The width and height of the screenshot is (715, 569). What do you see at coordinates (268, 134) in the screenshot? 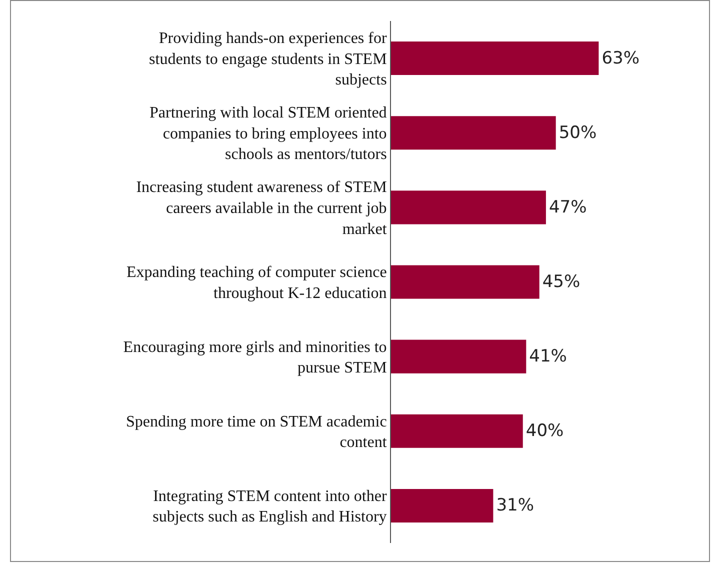
I see `y-tick-label: Partnering with local STEM oriented companies to bring employees into schools as mentors/tutors` at bounding box center [268, 134].